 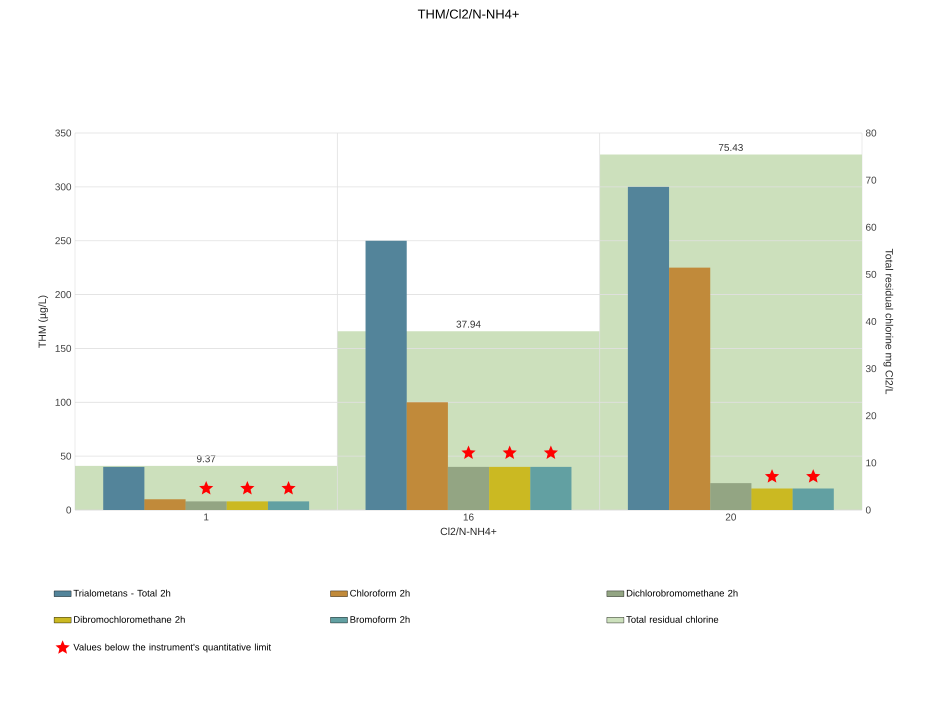 I want to click on y2-tick-label: 30, so click(x=871, y=368).